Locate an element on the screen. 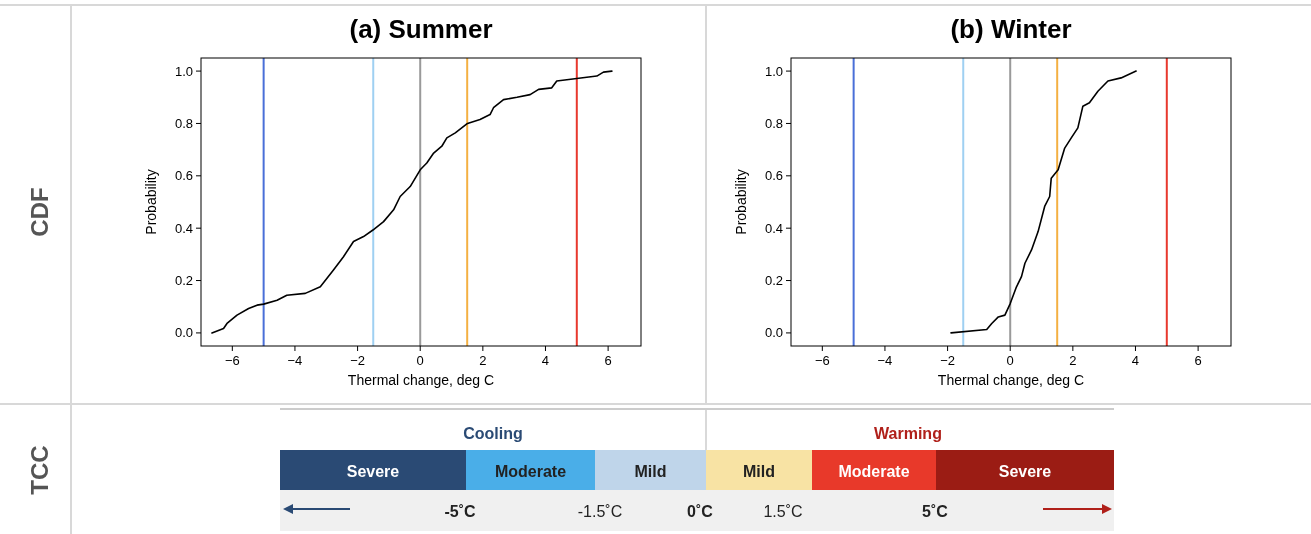 Image resolution: width=1311 pixels, height=534 pixels. text: Warming is located at coordinates (908, 433).